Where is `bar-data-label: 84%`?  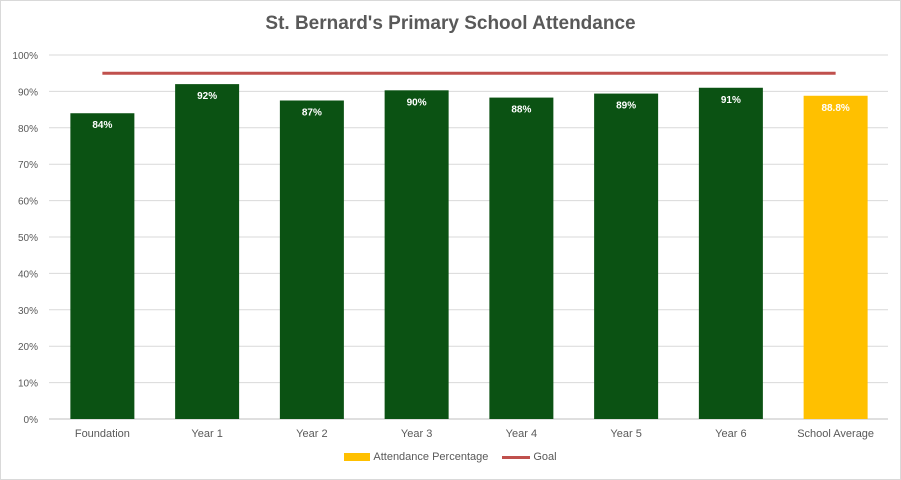 bar-data-label: 84% is located at coordinates (102, 125).